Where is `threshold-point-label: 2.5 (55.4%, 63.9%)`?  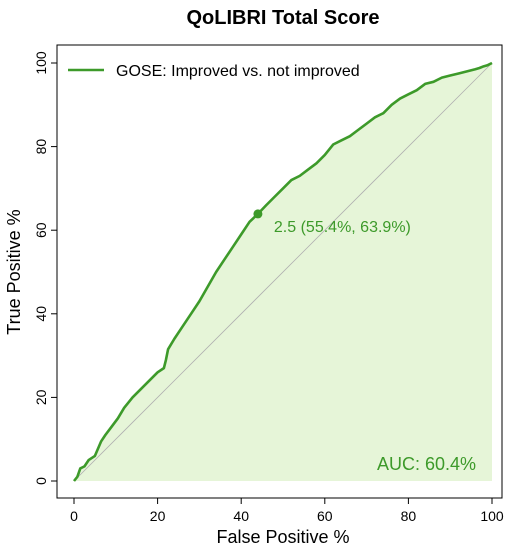 threshold-point-label: 2.5 (55.4%, 63.9%) is located at coordinates (342, 227).